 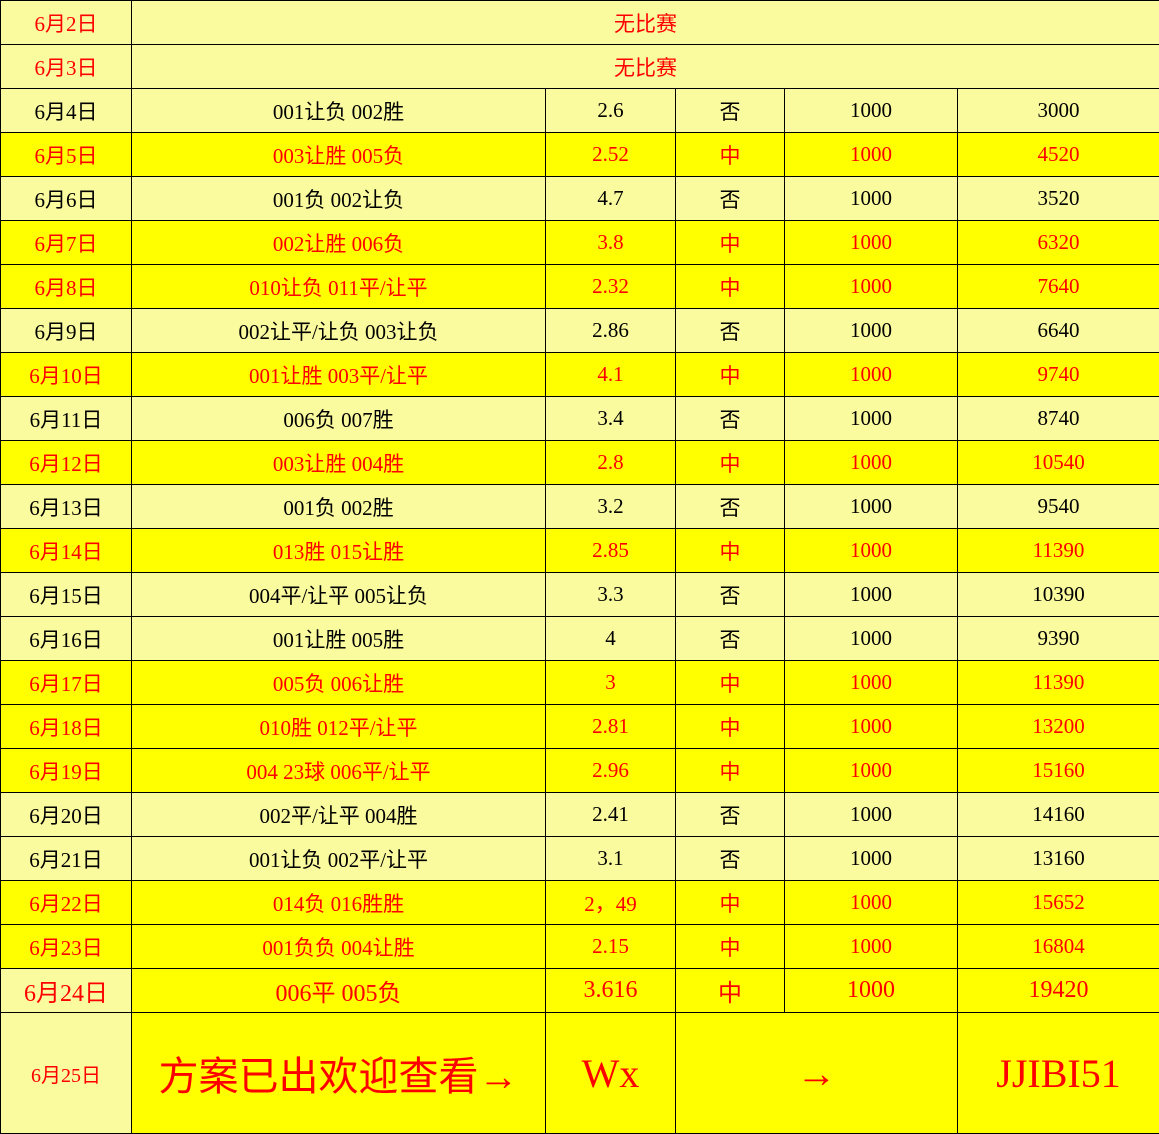 What do you see at coordinates (339, 991) in the screenshot?
I see `pick-cell: 006平 005负` at bounding box center [339, 991].